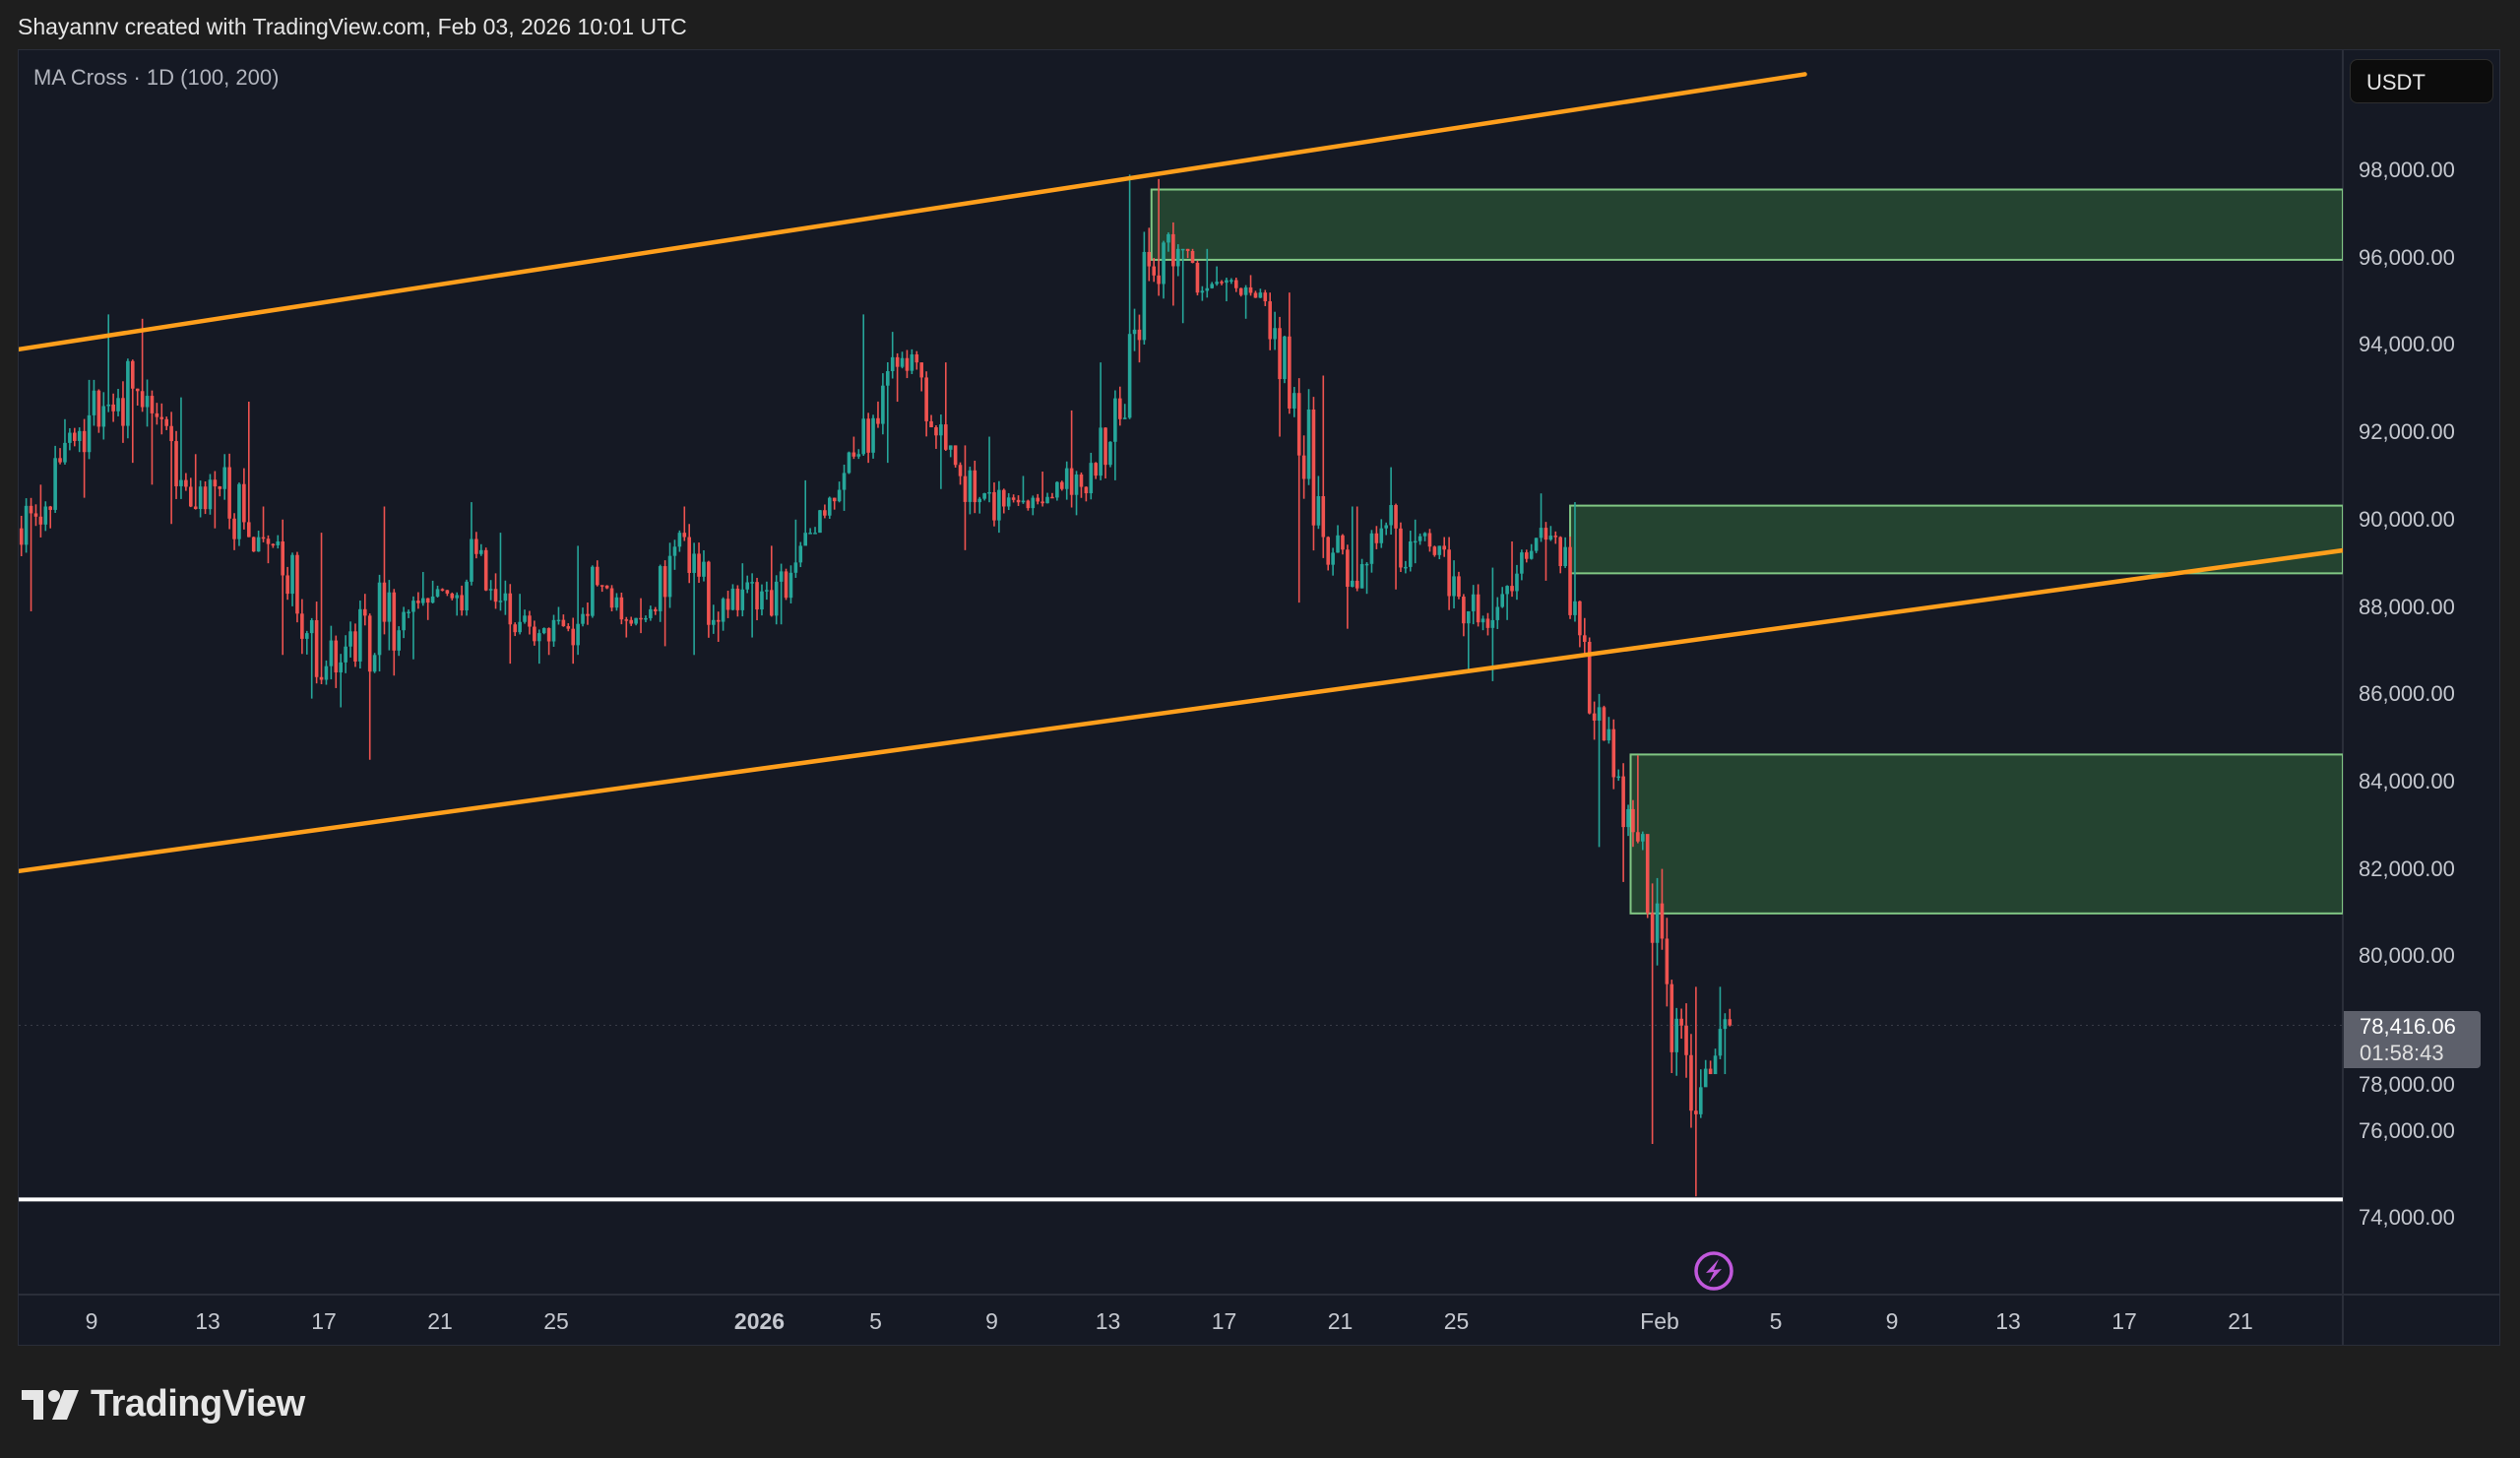 This screenshot has width=2520, height=1458. What do you see at coordinates (2421, 81) in the screenshot?
I see `currency-selector: USDT` at bounding box center [2421, 81].